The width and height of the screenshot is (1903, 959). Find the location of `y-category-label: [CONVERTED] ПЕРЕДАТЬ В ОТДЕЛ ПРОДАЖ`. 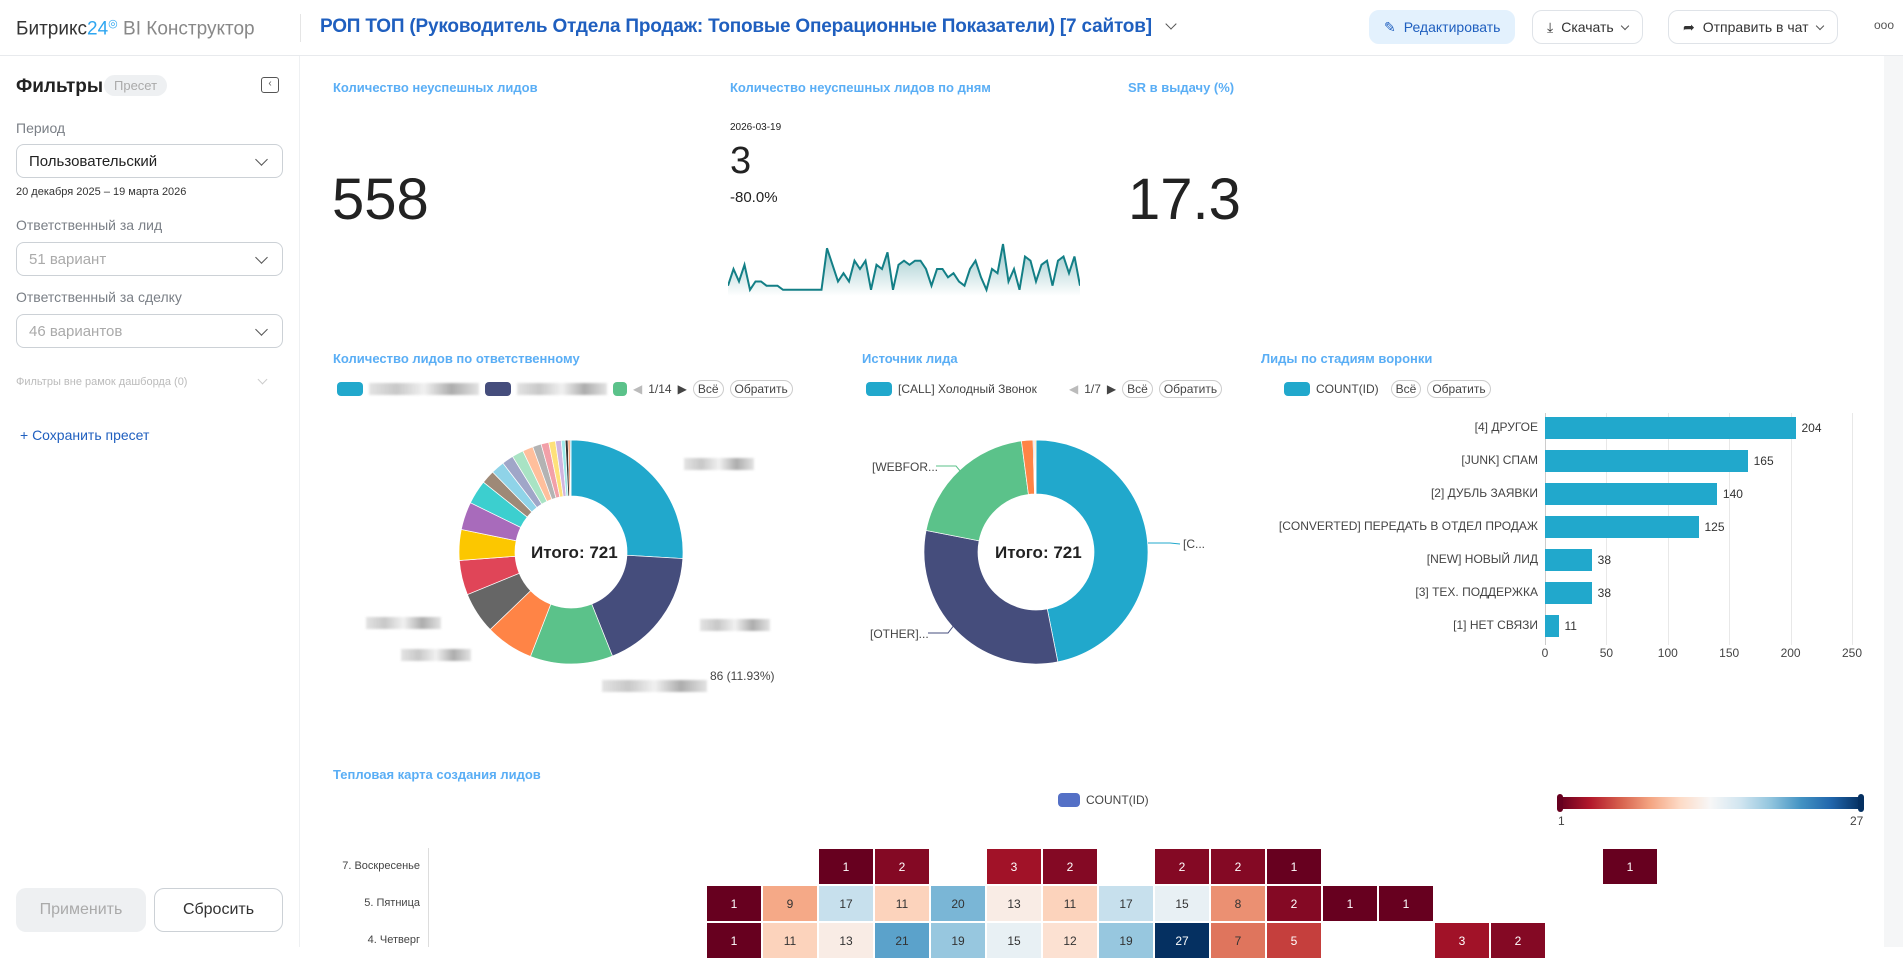

y-category-label: [CONVERTED] ПЕРЕДАТЬ В ОТДЕЛ ПРОДАЖ is located at coordinates (1408, 526).